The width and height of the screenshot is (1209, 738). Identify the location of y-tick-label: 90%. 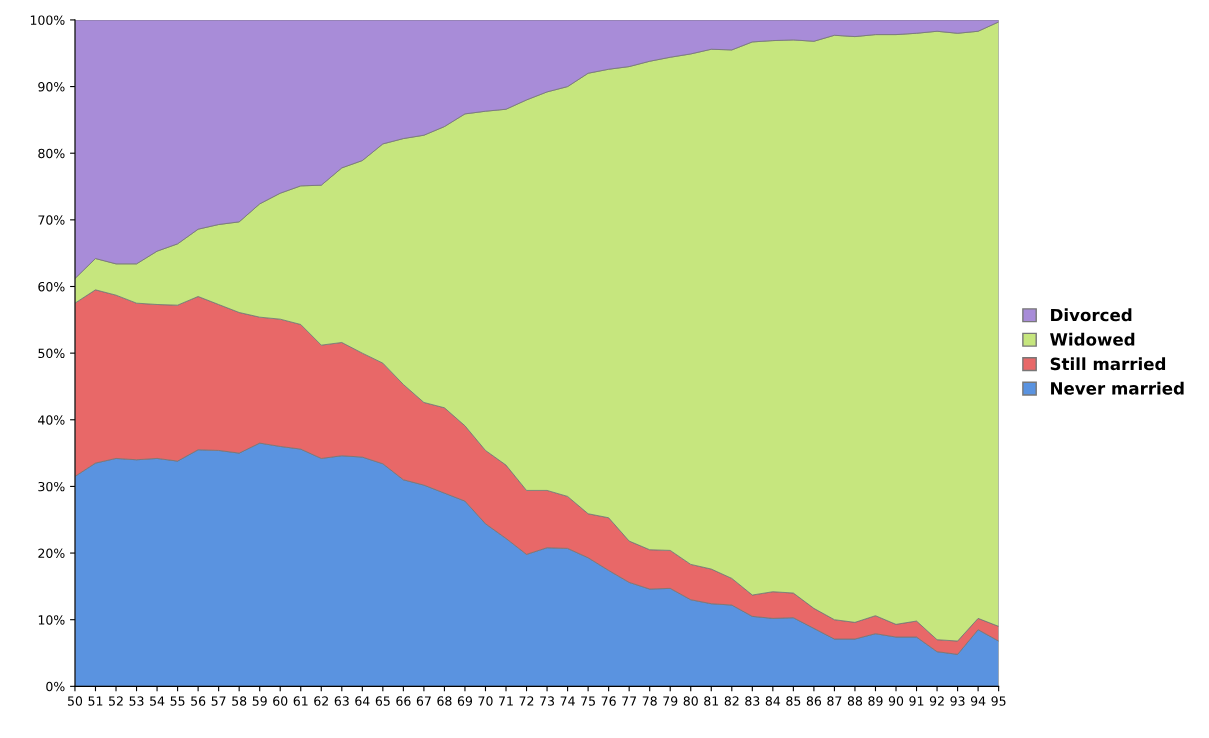
(51, 87).